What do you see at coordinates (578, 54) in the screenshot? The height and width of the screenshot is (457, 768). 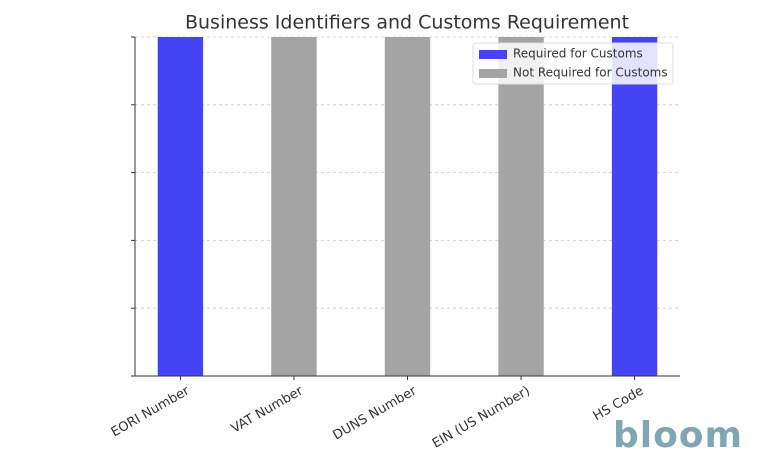 I see `legend-label: Required for Customs` at bounding box center [578, 54].